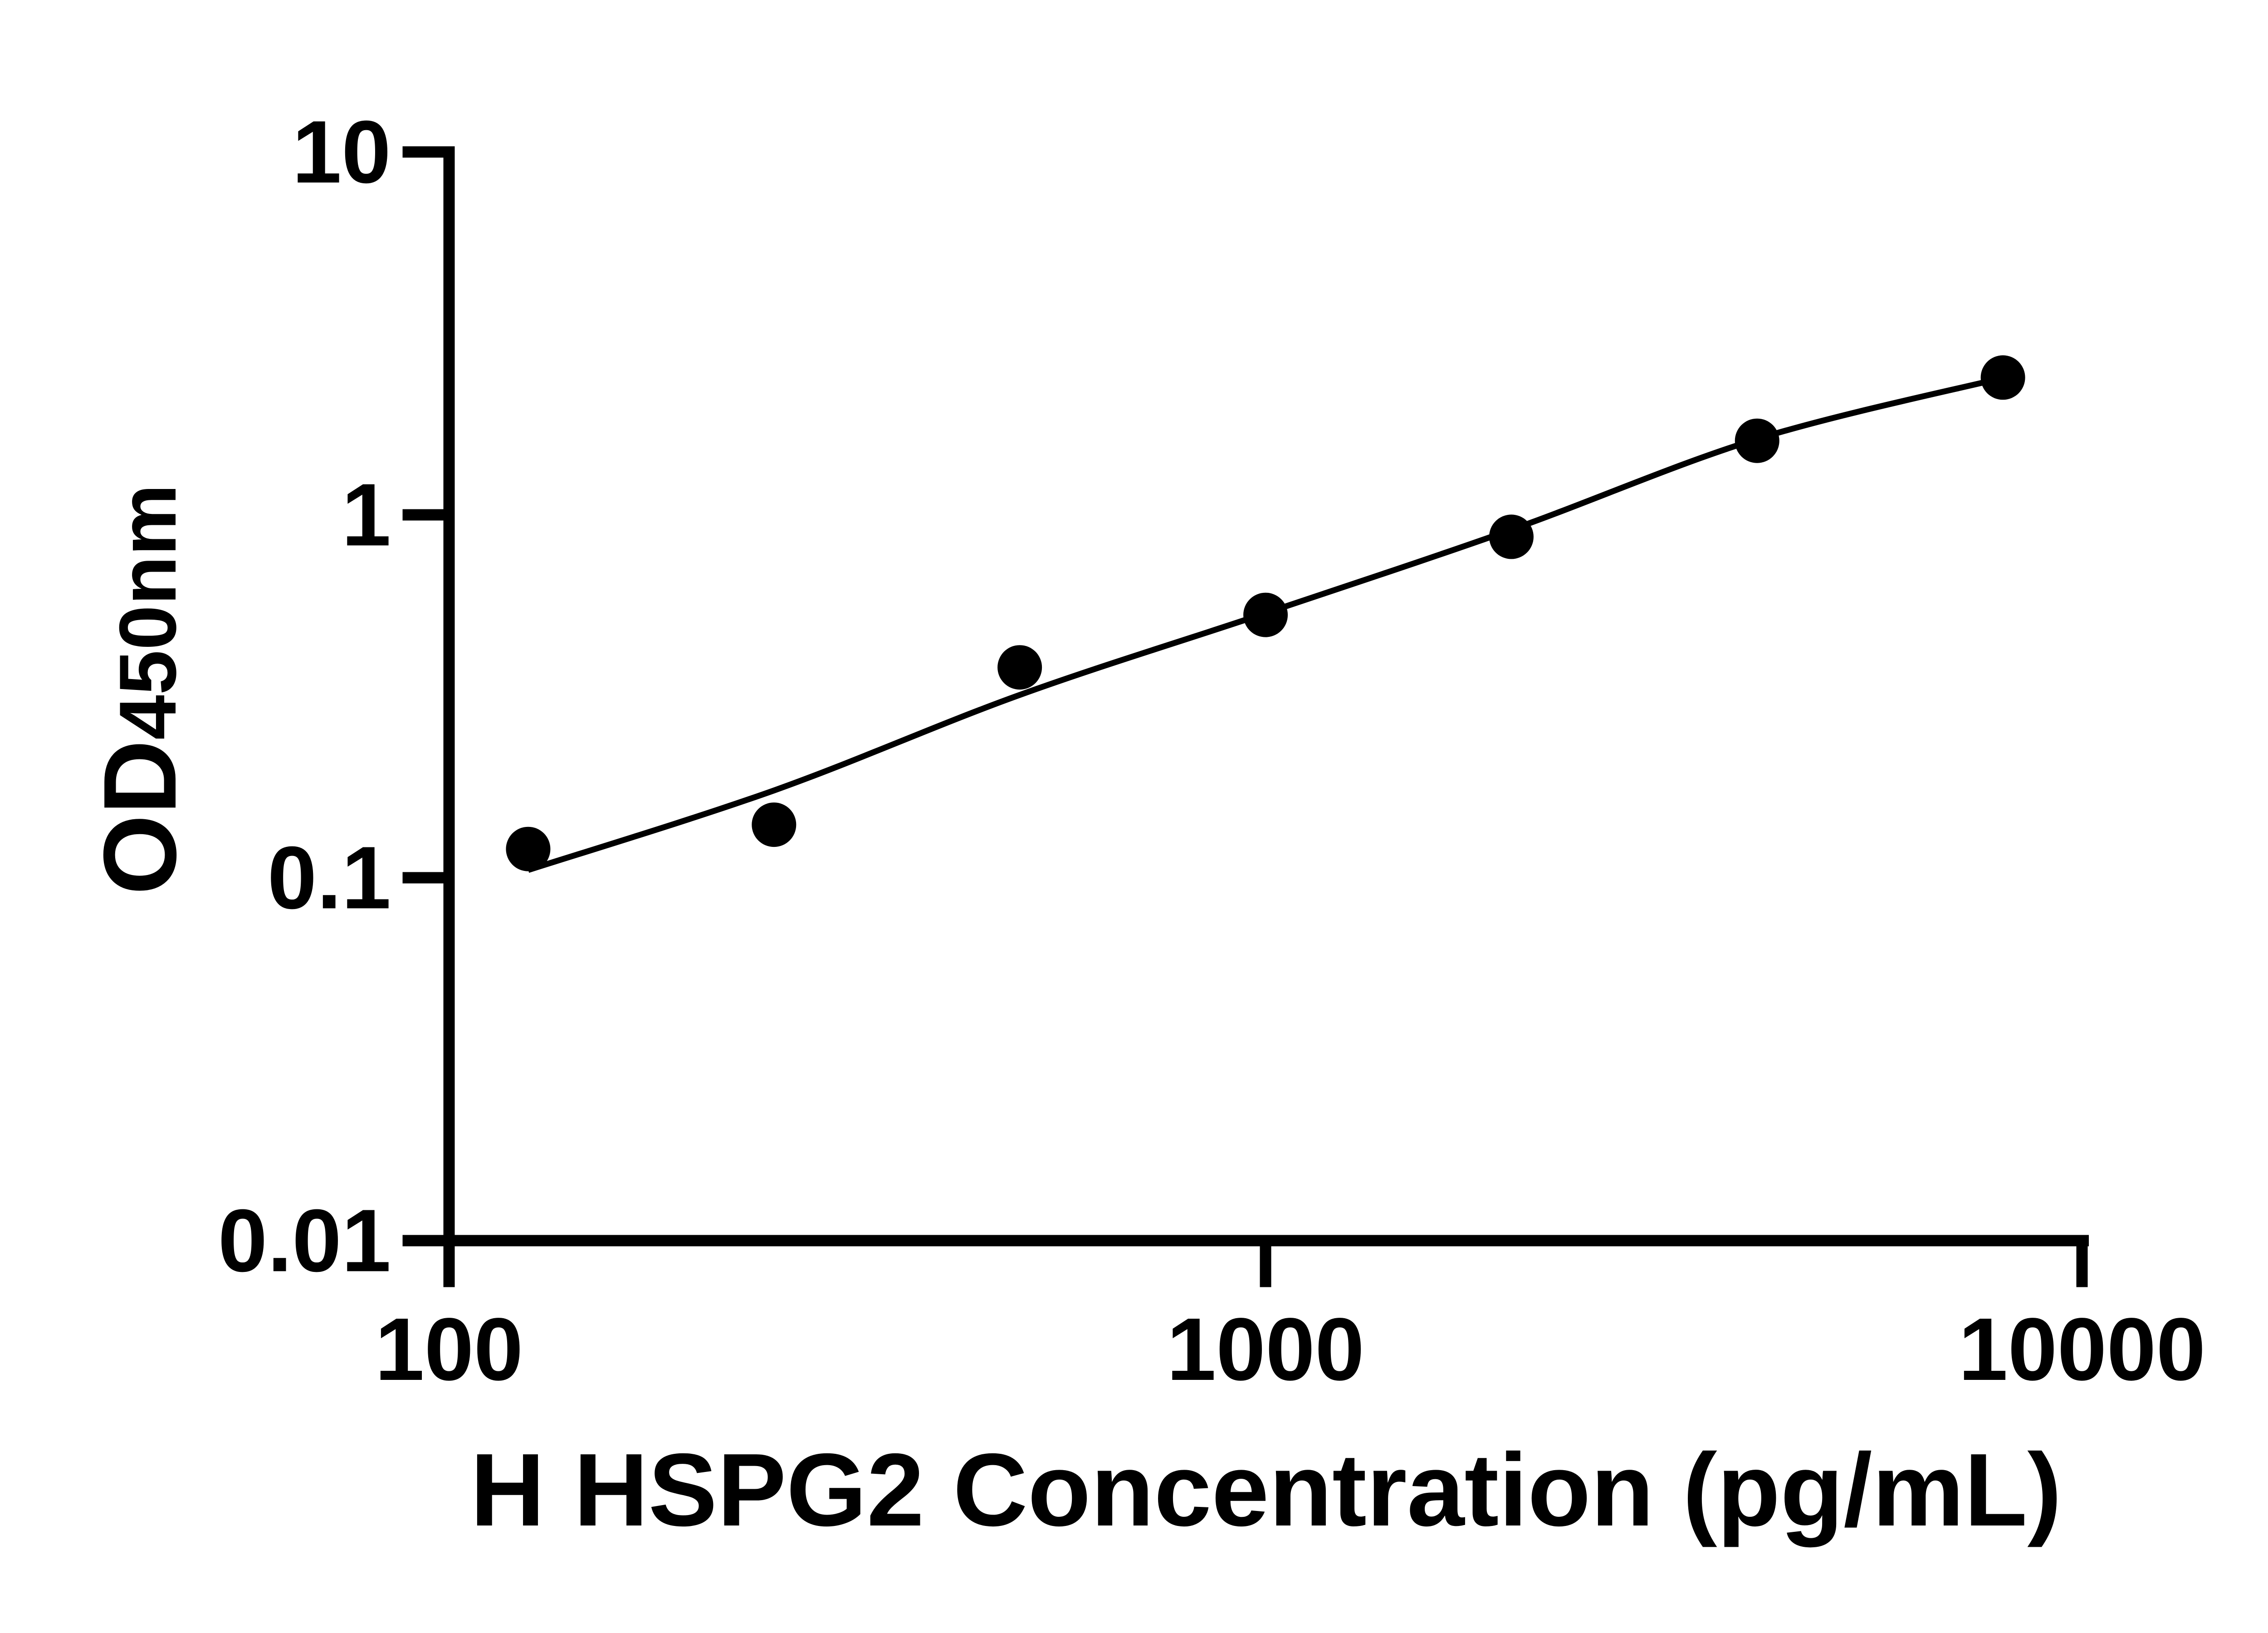 The image size is (2268, 1633). Describe the element at coordinates (1266, 1490) in the screenshot. I see `x-axis-title: H HSPG2 Concentration (pg/mL)` at that location.